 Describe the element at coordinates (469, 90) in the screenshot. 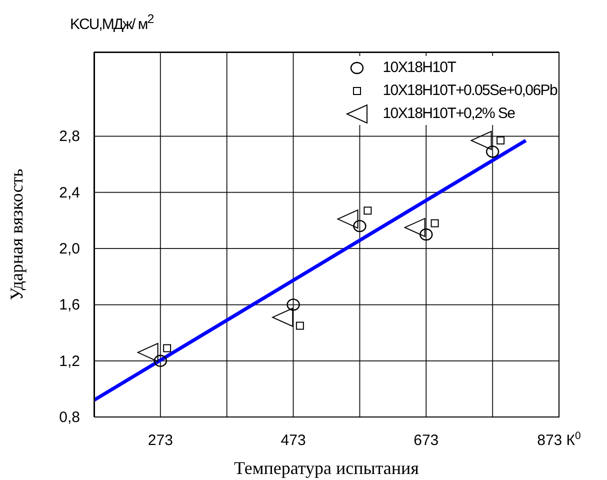

I see `legend-label: 10X18H10T+0.05Se+0,06Pb` at that location.